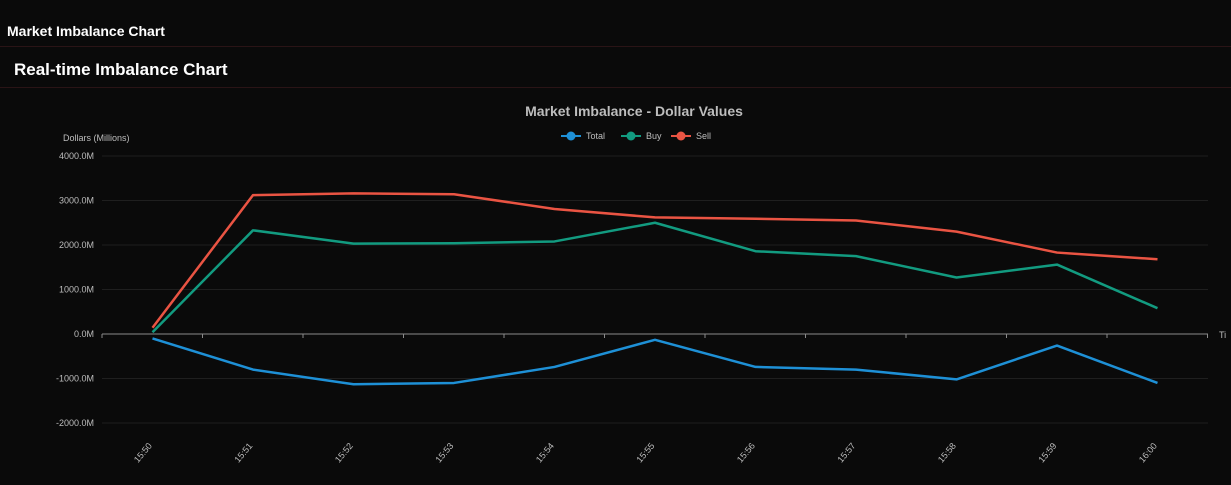 The height and width of the screenshot is (485, 1231). Describe the element at coordinates (655, 361) in the screenshot. I see `series-line-total` at that location.